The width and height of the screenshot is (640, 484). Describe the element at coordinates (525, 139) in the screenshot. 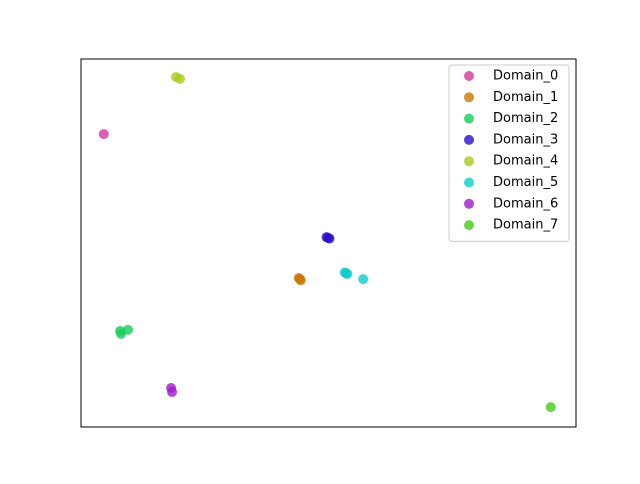

I see `legend-label: Domain_3` at that location.